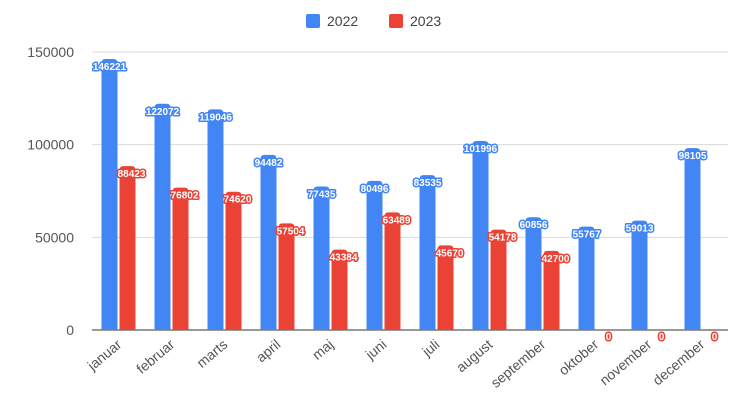  I want to click on data-label-2023-februar: 76802, so click(185, 196).